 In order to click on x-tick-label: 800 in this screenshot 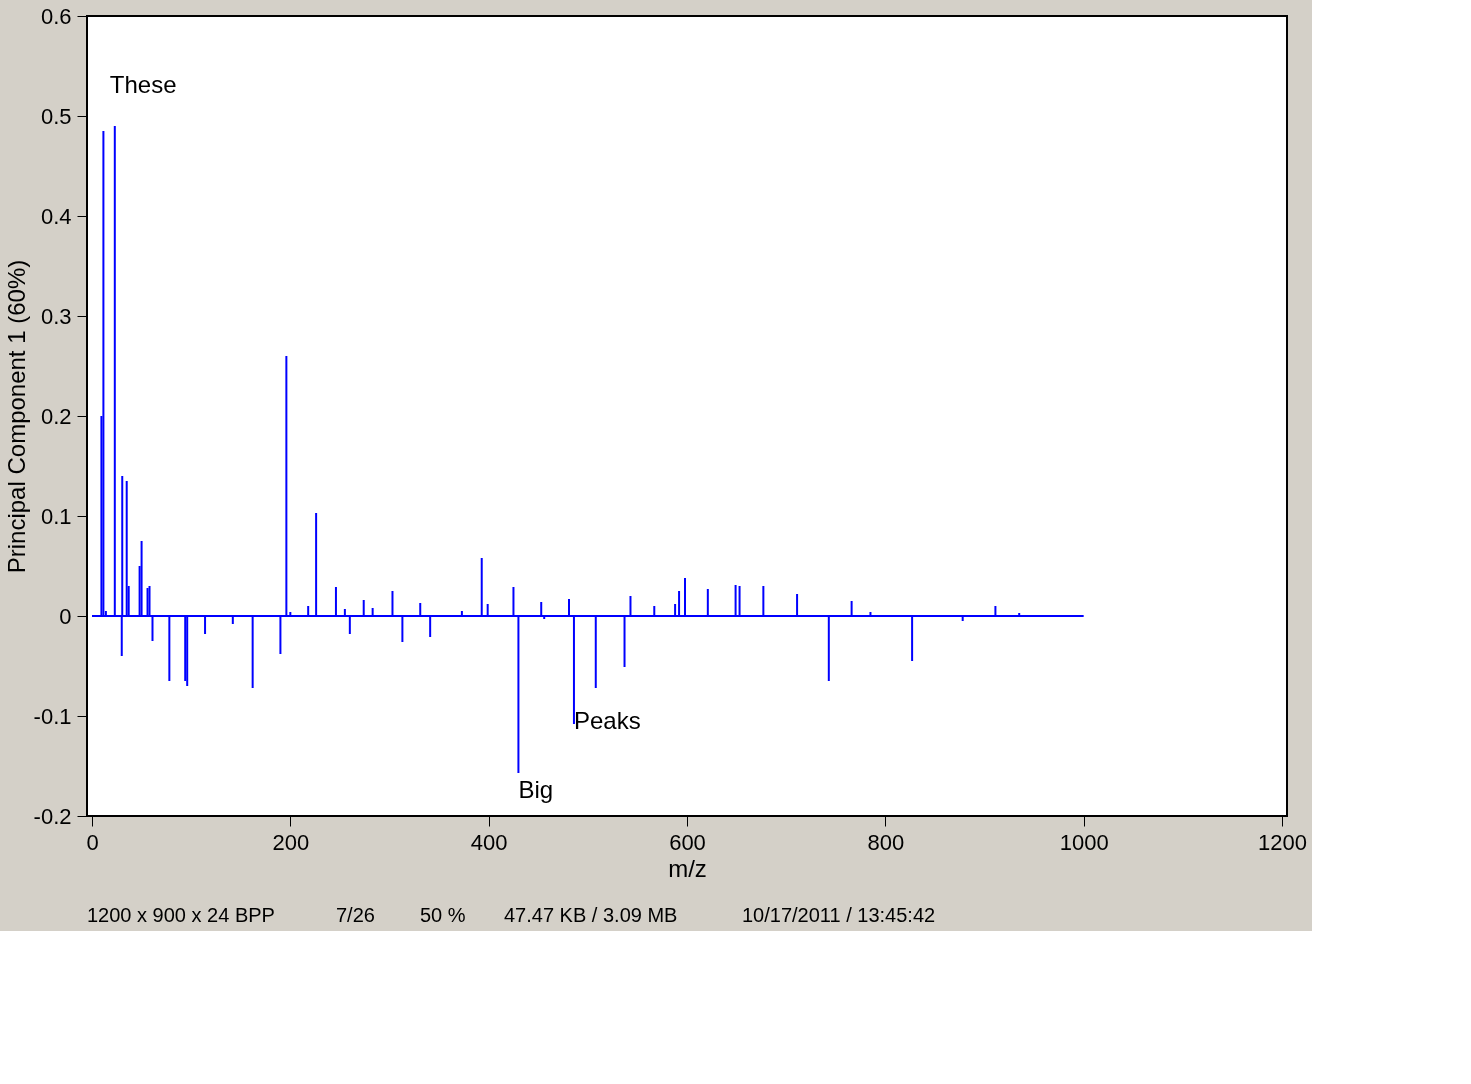, I will do `click(886, 842)`.